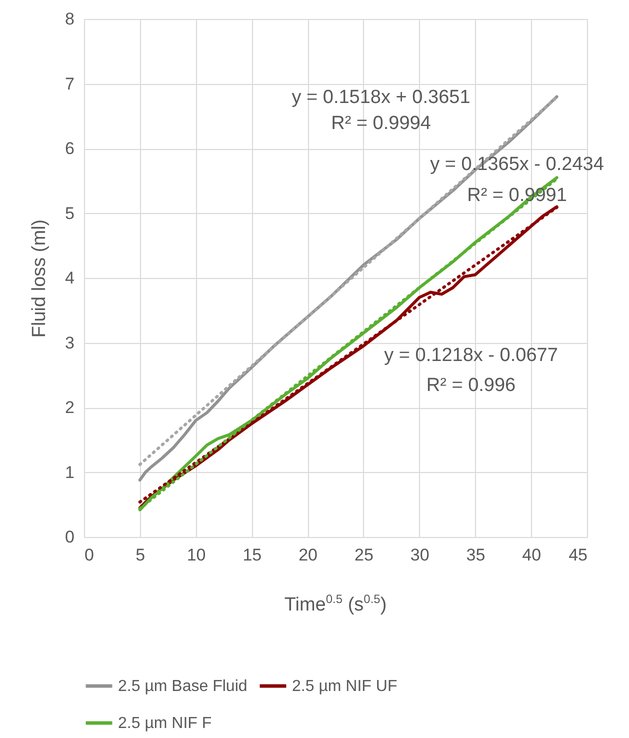  Describe the element at coordinates (69, 537) in the screenshot. I see `y-tick-label: 0` at that location.